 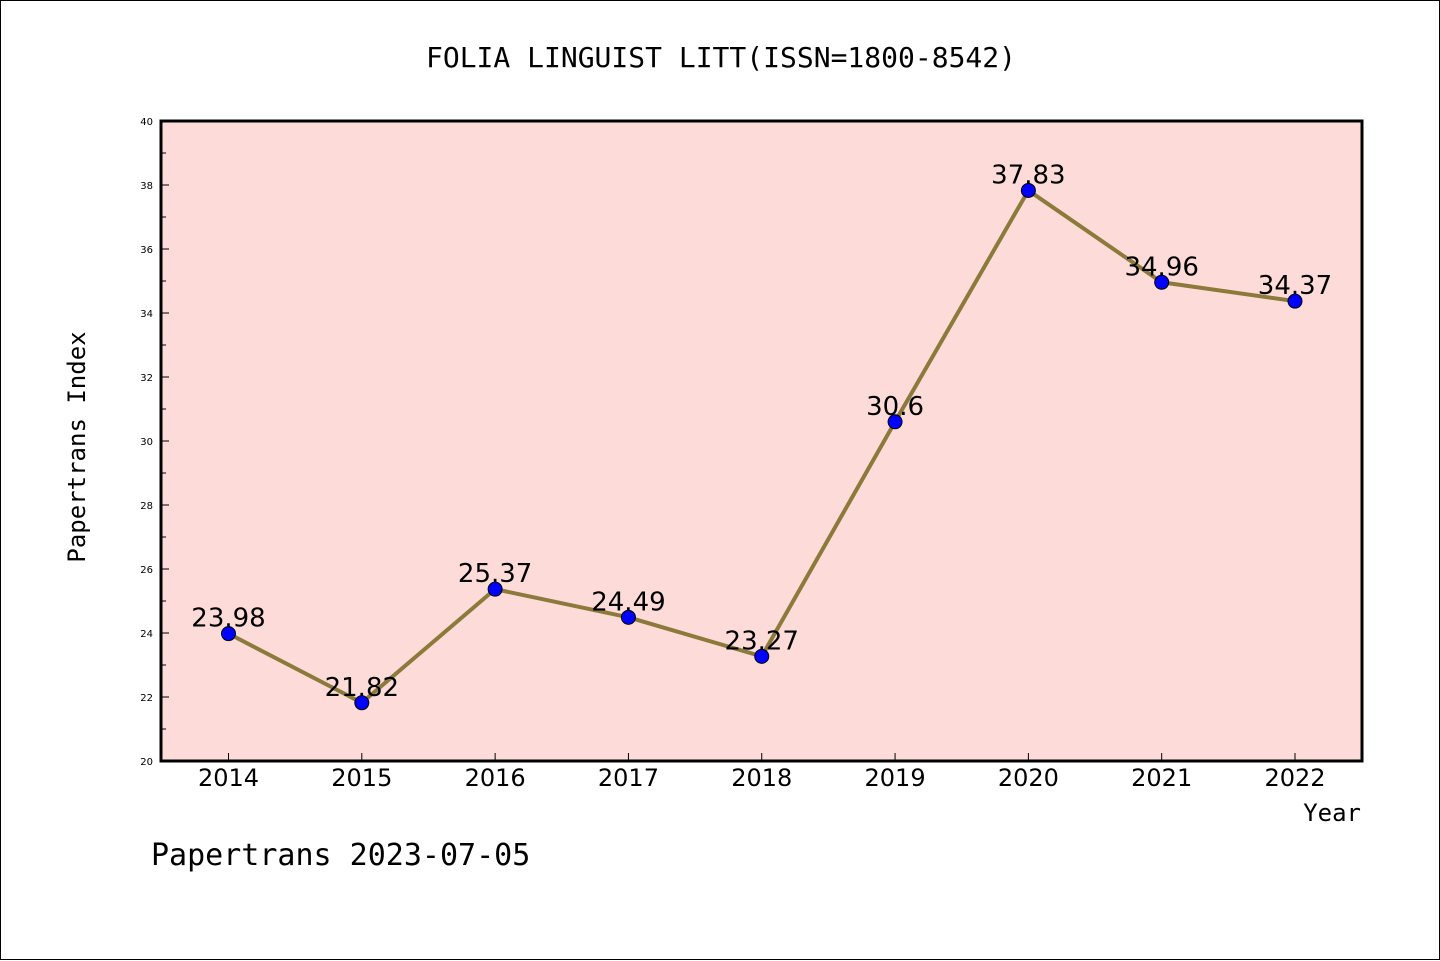 What do you see at coordinates (1028, 778) in the screenshot?
I see `x-tick-label-2020: 2020` at bounding box center [1028, 778].